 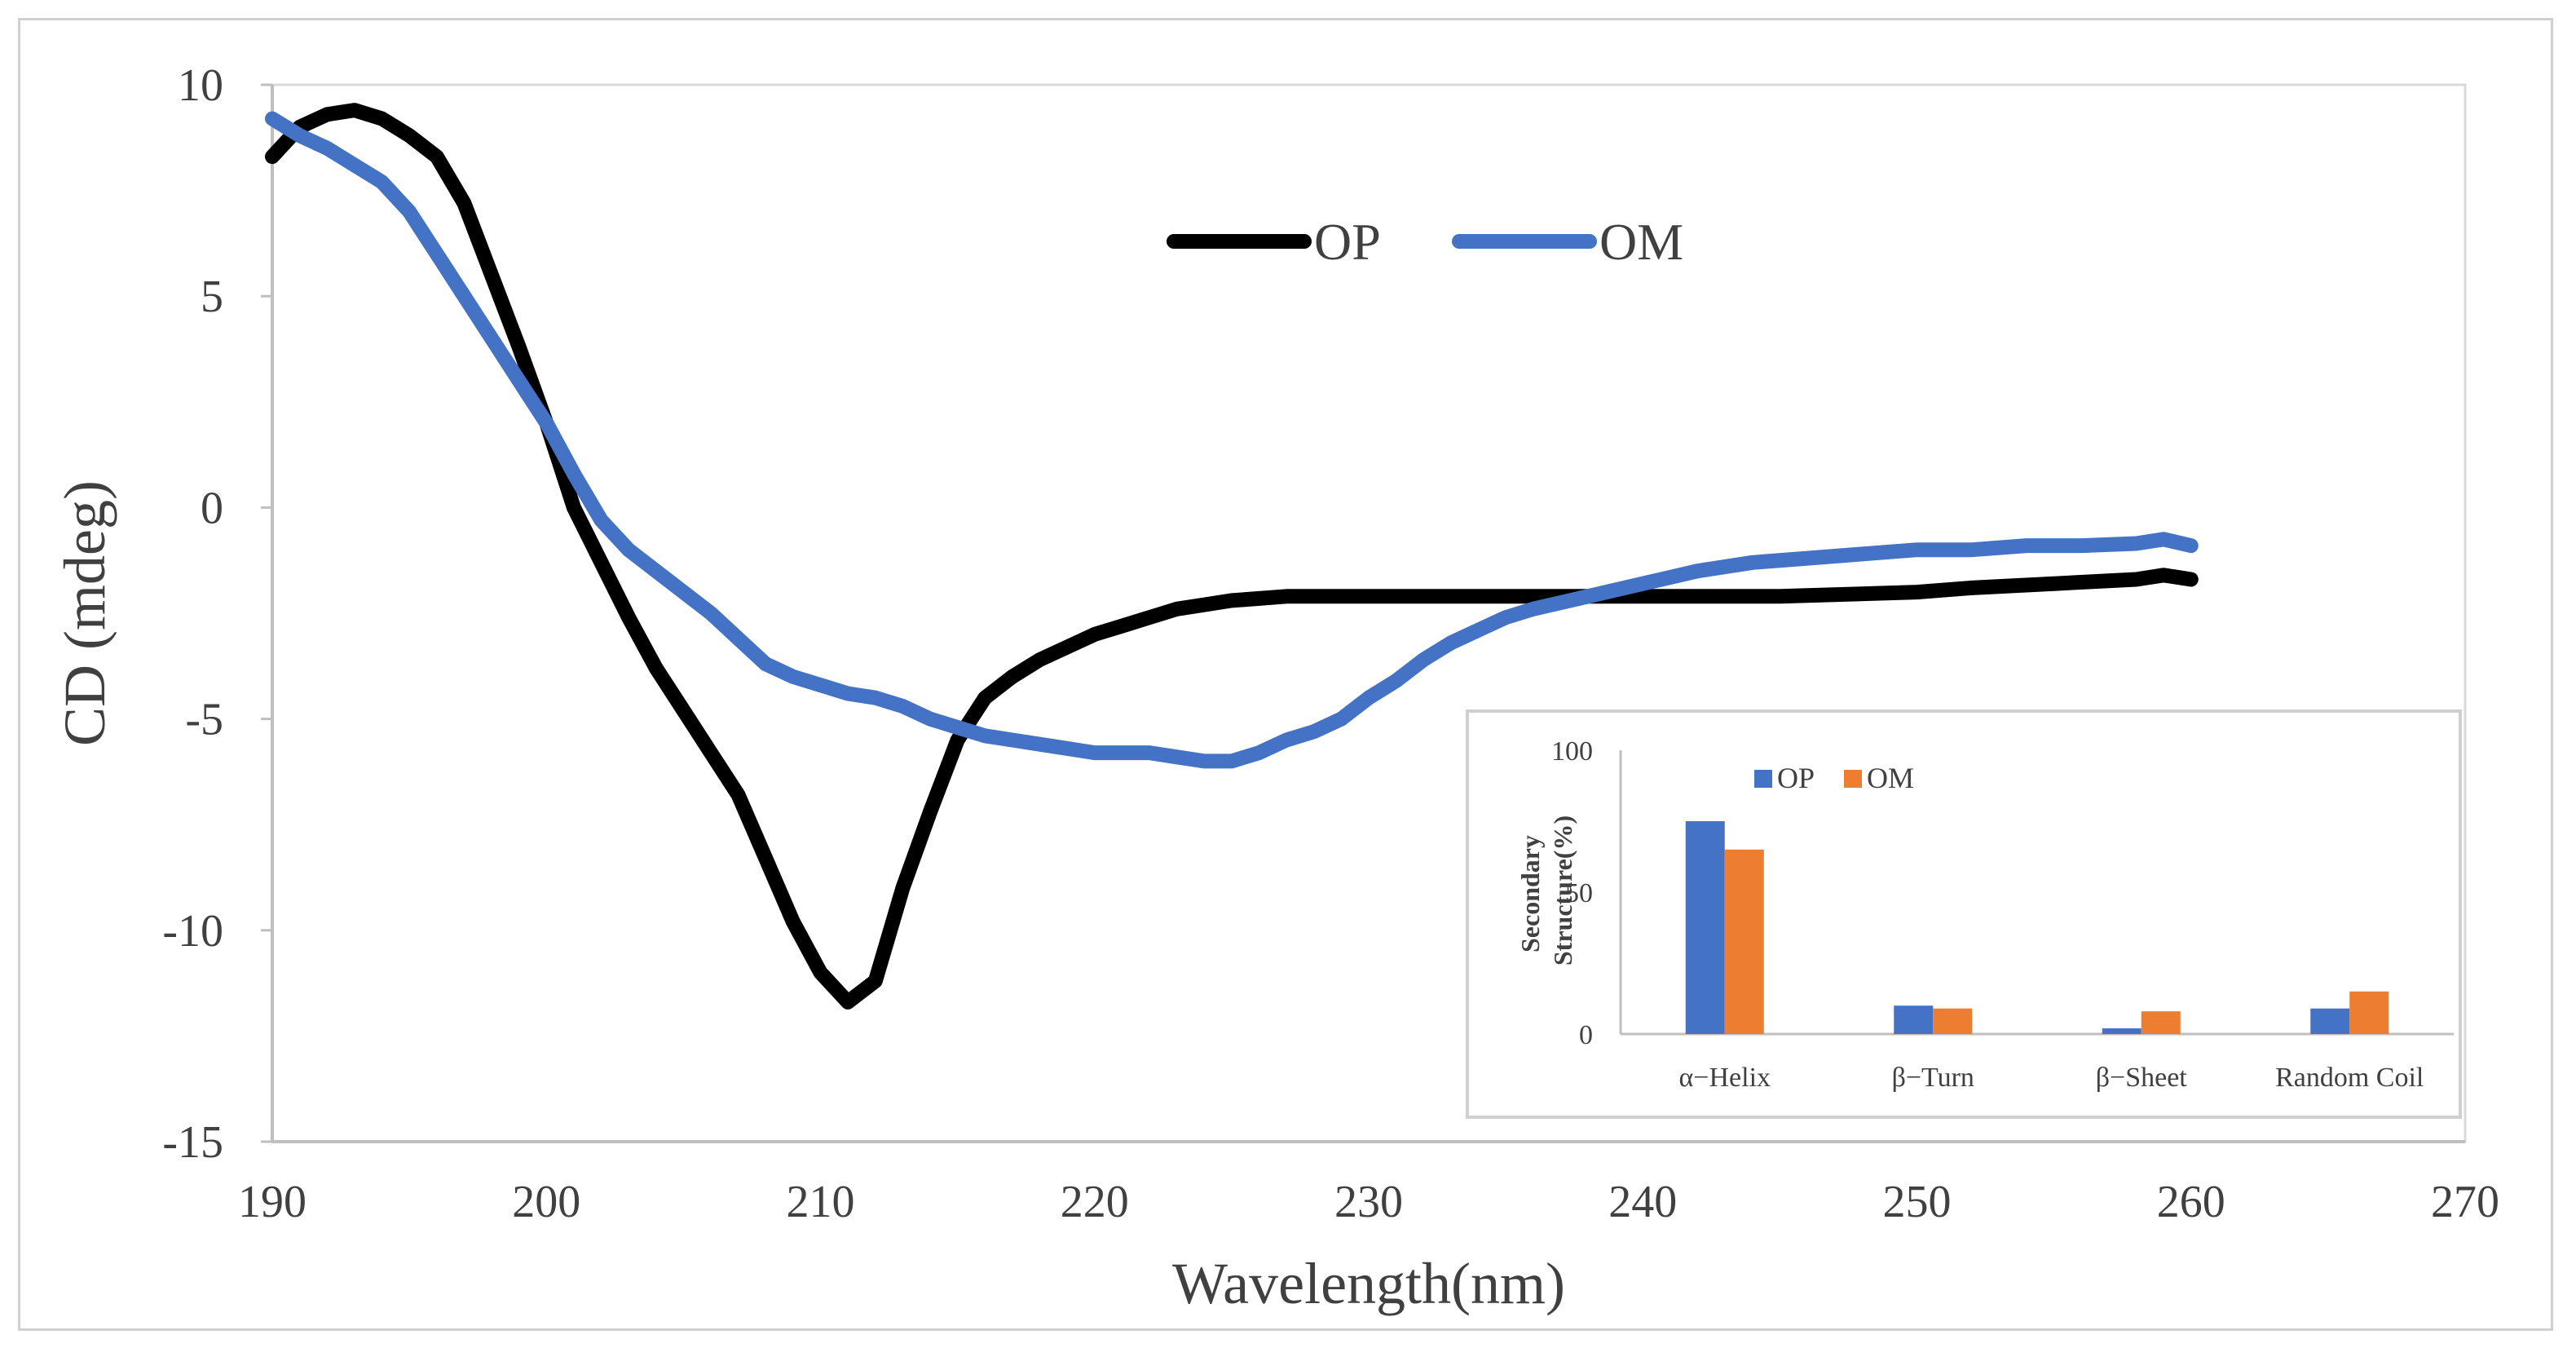 What do you see at coordinates (200, 85) in the screenshot?
I see `y-tick-label: 10` at bounding box center [200, 85].